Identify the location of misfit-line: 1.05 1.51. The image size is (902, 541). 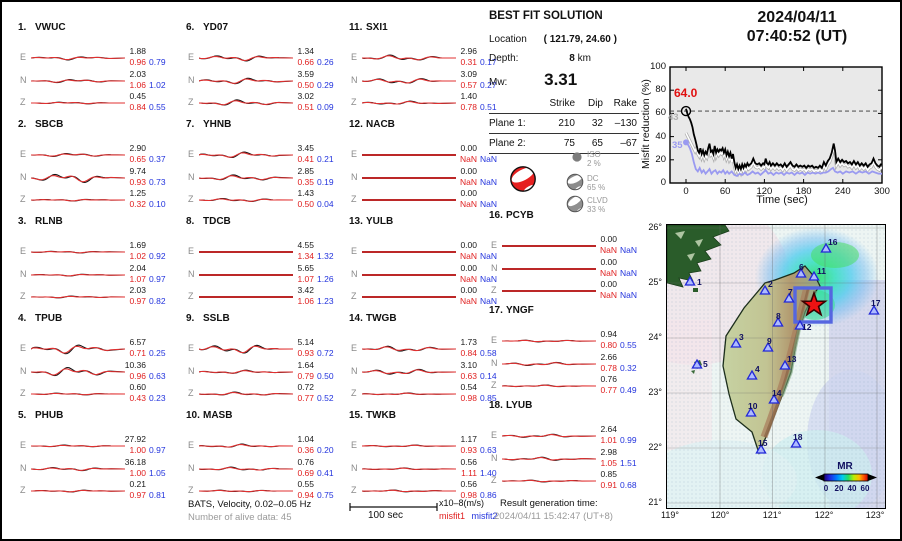
(611, 463).